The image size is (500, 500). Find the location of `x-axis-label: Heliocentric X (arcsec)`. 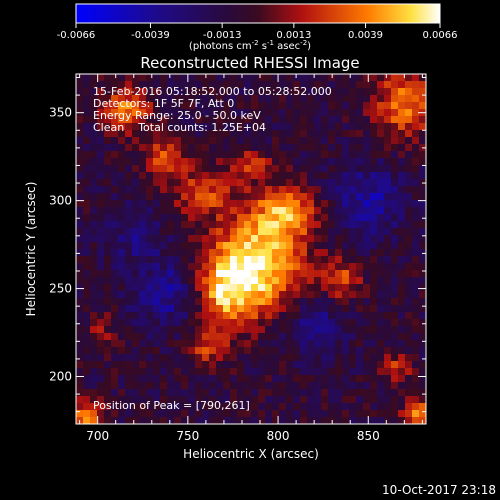

x-axis-label: Heliocentric X (arcsec) is located at coordinates (251, 454).